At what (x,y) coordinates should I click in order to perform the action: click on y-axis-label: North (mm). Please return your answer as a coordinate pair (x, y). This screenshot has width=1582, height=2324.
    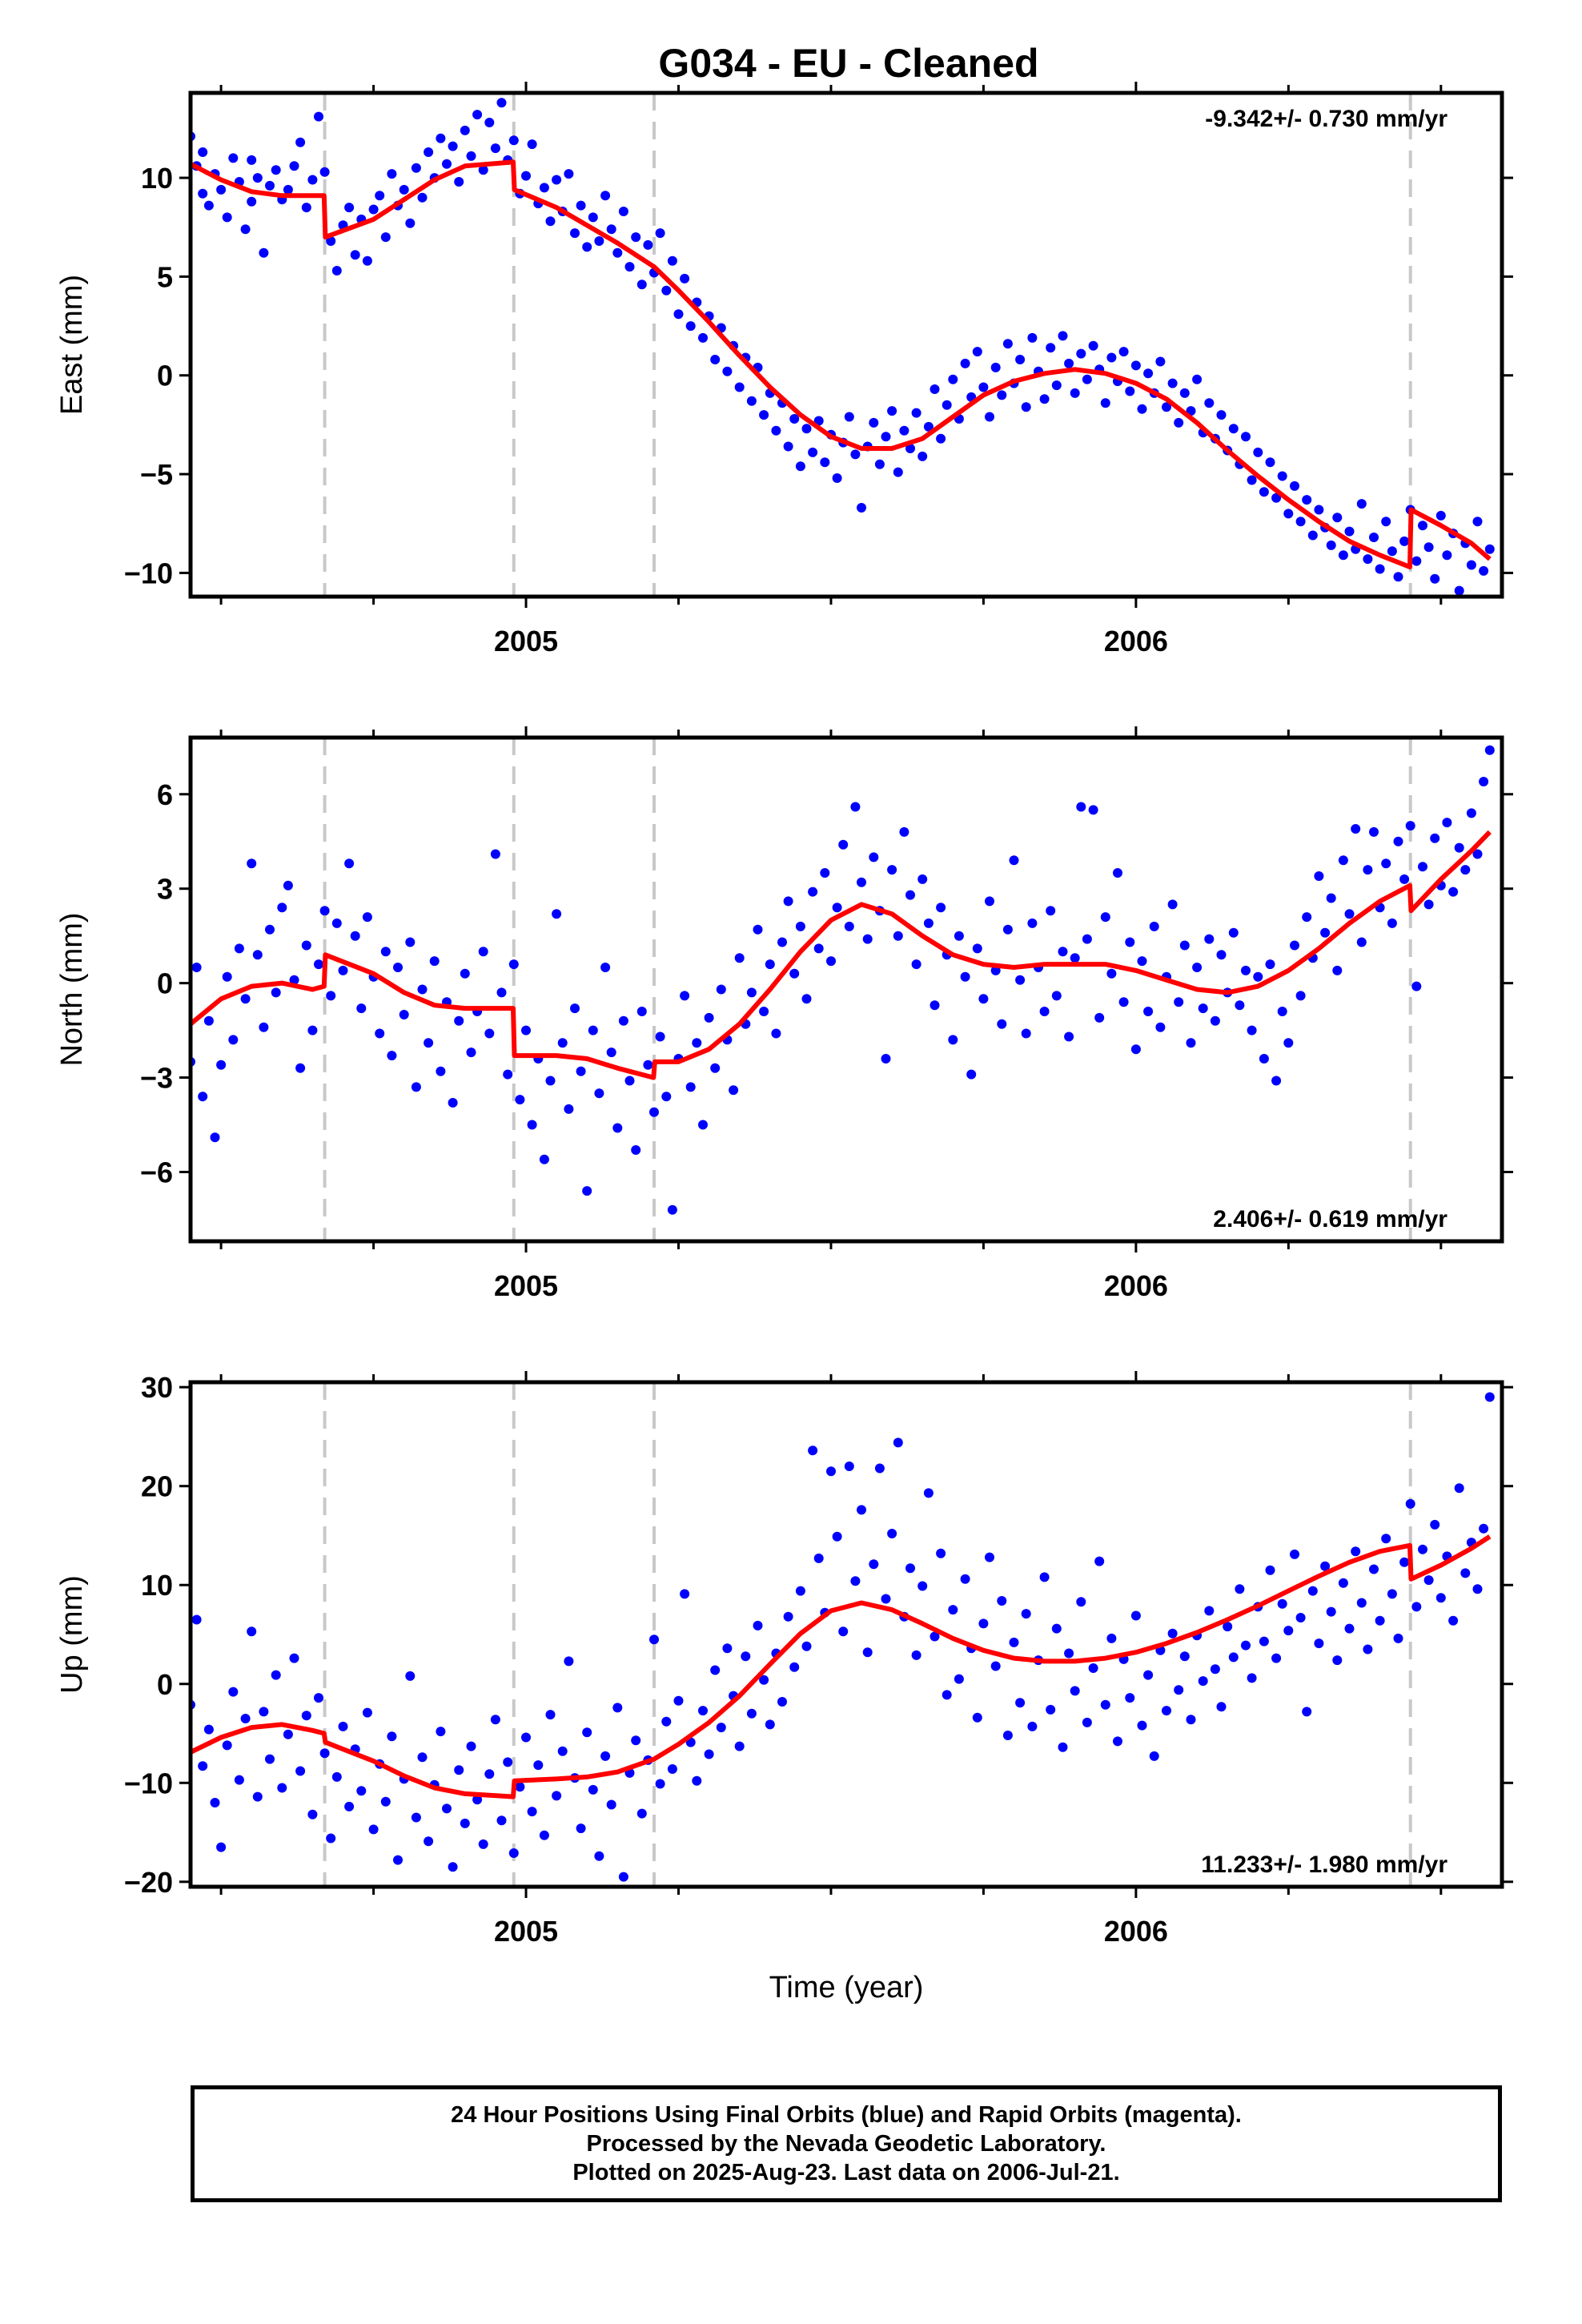
    Looking at the image, I should click on (72, 989).